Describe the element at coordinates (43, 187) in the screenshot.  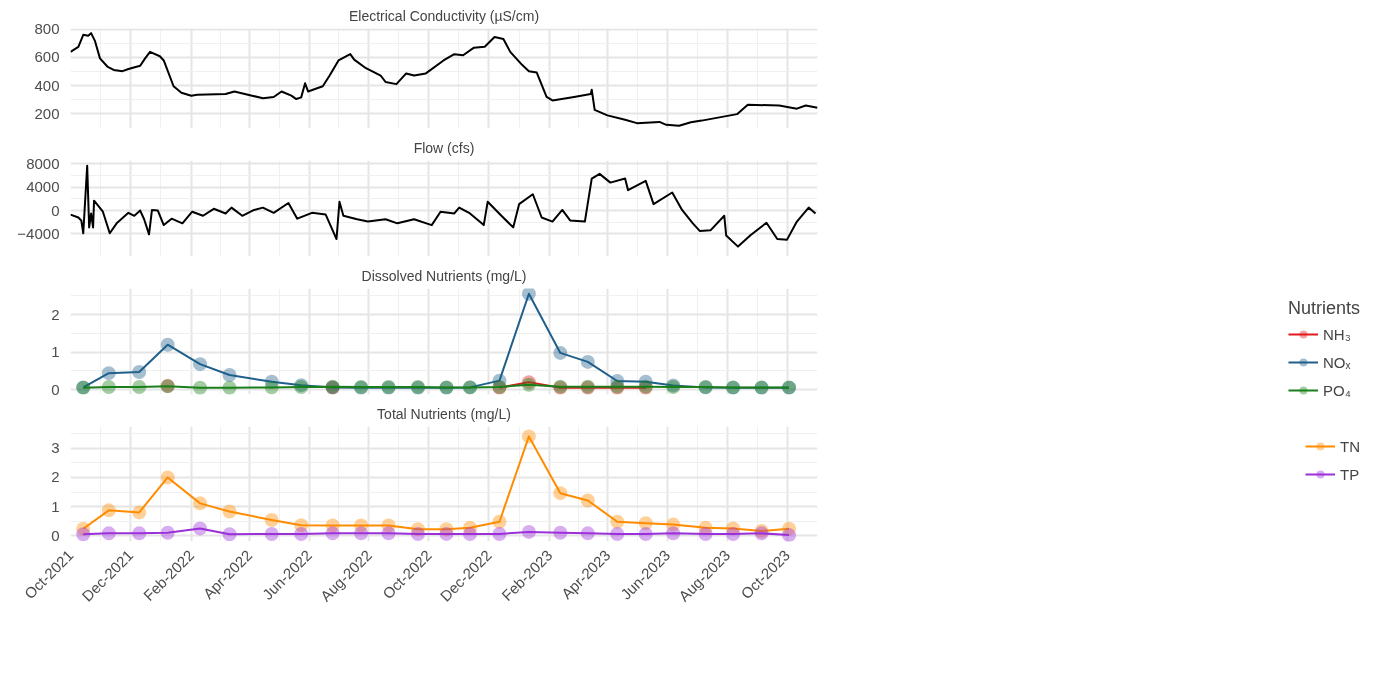
I see `y-tick-label: 4000` at that location.